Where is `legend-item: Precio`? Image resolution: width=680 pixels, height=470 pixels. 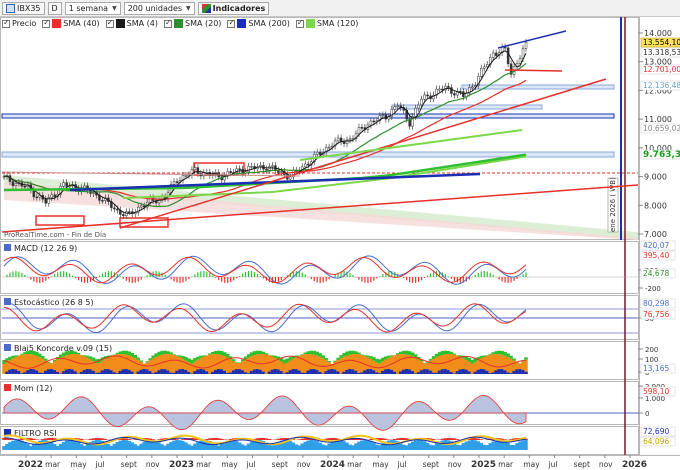 legend-item: Precio is located at coordinates (19, 23).